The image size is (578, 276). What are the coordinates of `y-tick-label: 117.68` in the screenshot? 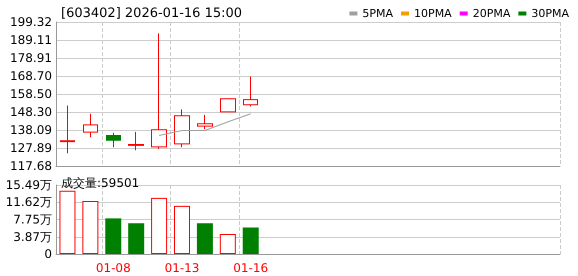 It's located at (31, 166).